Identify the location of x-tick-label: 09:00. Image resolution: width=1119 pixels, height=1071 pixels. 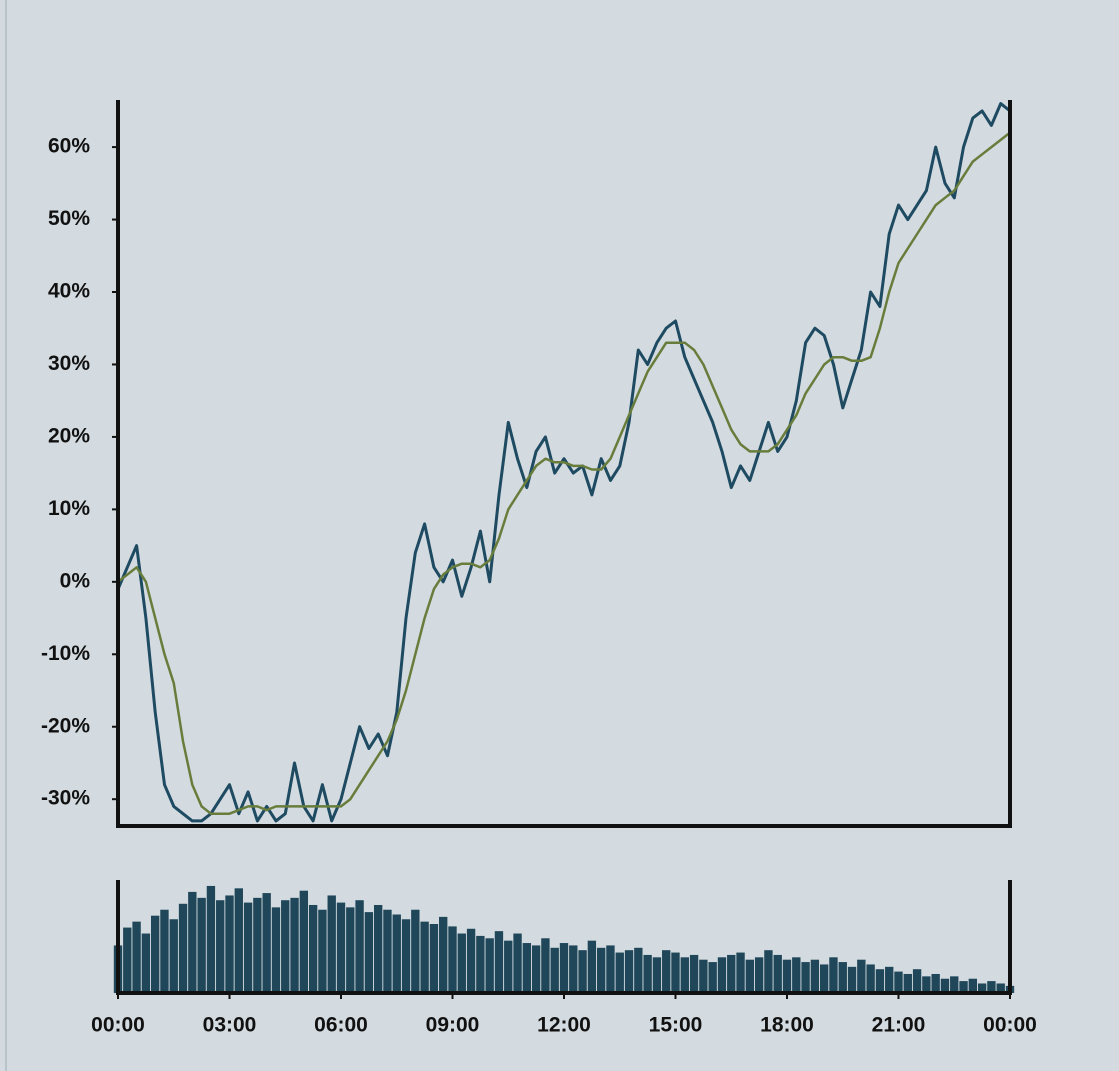
(453, 1025).